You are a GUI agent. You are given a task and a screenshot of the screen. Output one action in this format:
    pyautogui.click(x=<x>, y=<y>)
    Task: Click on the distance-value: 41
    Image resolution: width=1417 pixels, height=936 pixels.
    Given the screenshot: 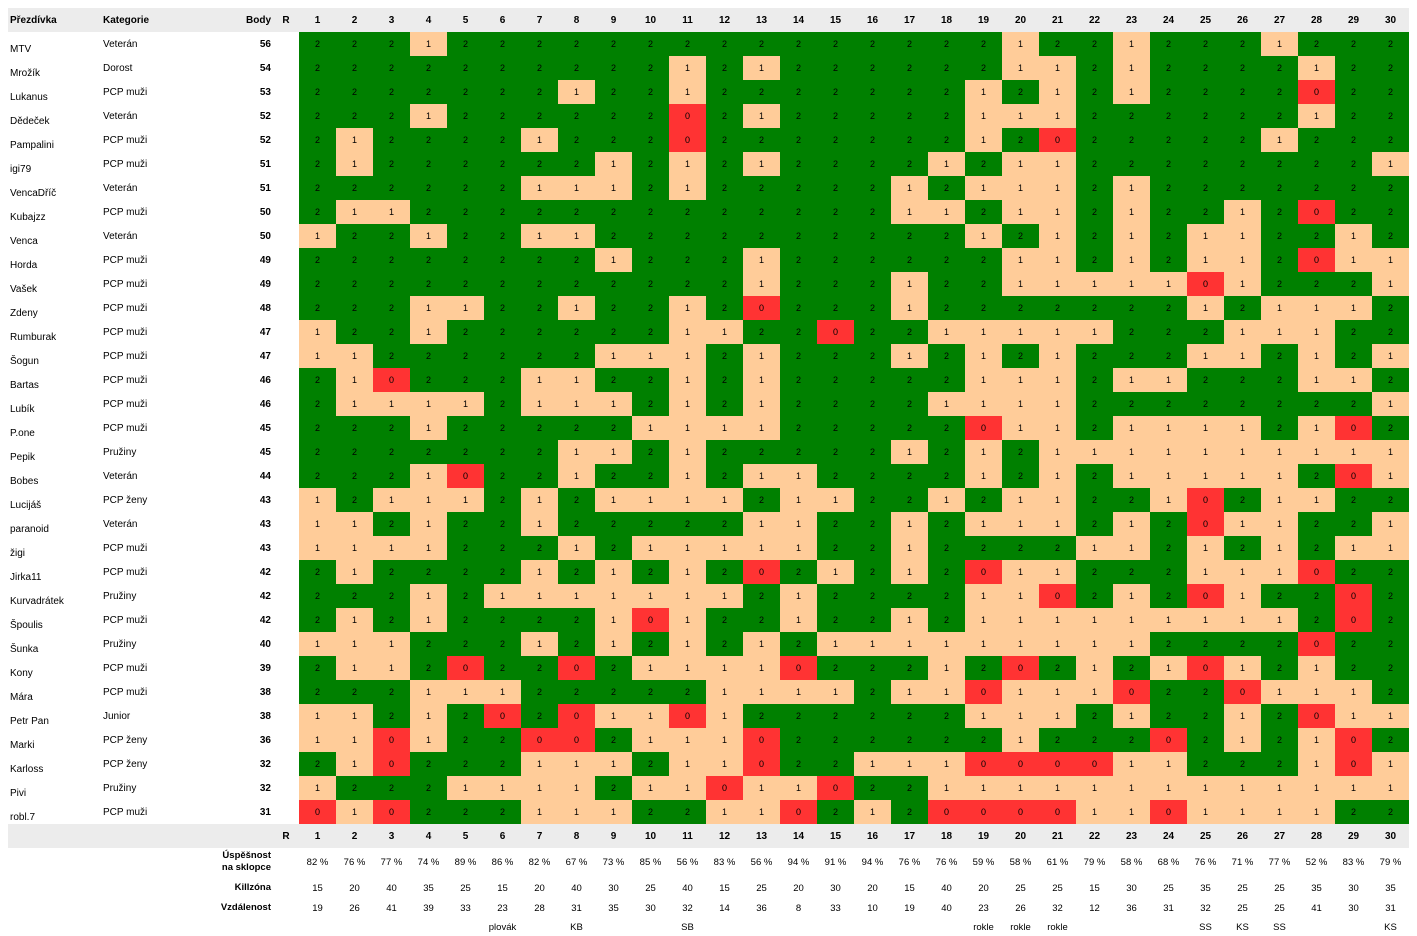 What is the action you would take?
    pyautogui.click(x=391, y=908)
    